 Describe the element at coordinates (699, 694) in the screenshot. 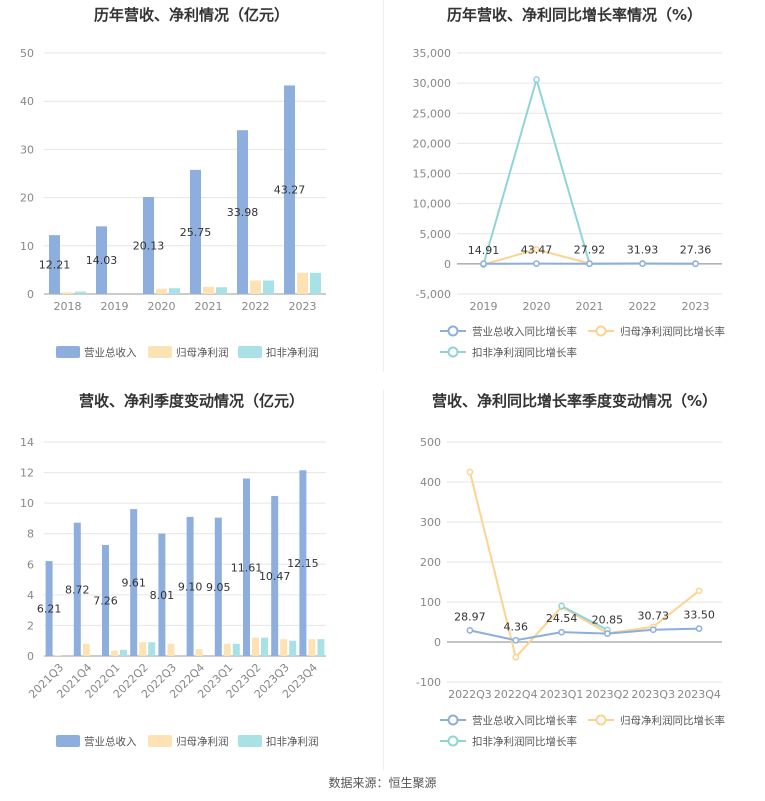

I see `x-tick-label: 2023Q4` at that location.